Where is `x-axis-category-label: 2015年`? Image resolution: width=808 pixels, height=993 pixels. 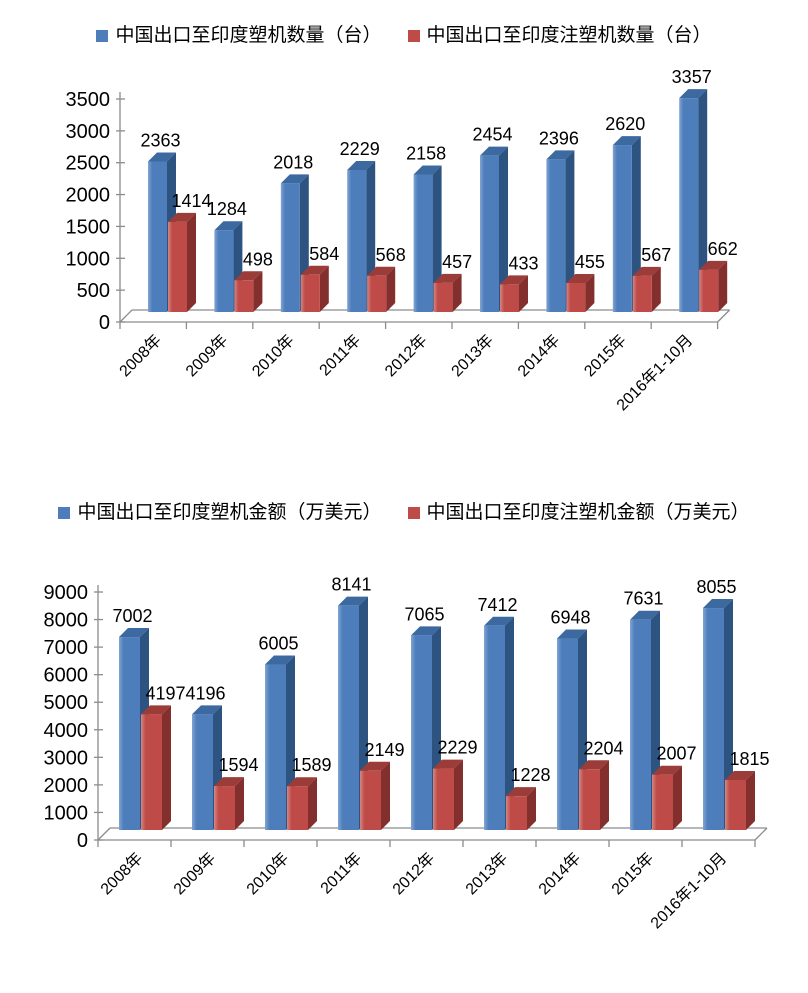
x-axis-category-label: 2015年 is located at coordinates (632, 873).